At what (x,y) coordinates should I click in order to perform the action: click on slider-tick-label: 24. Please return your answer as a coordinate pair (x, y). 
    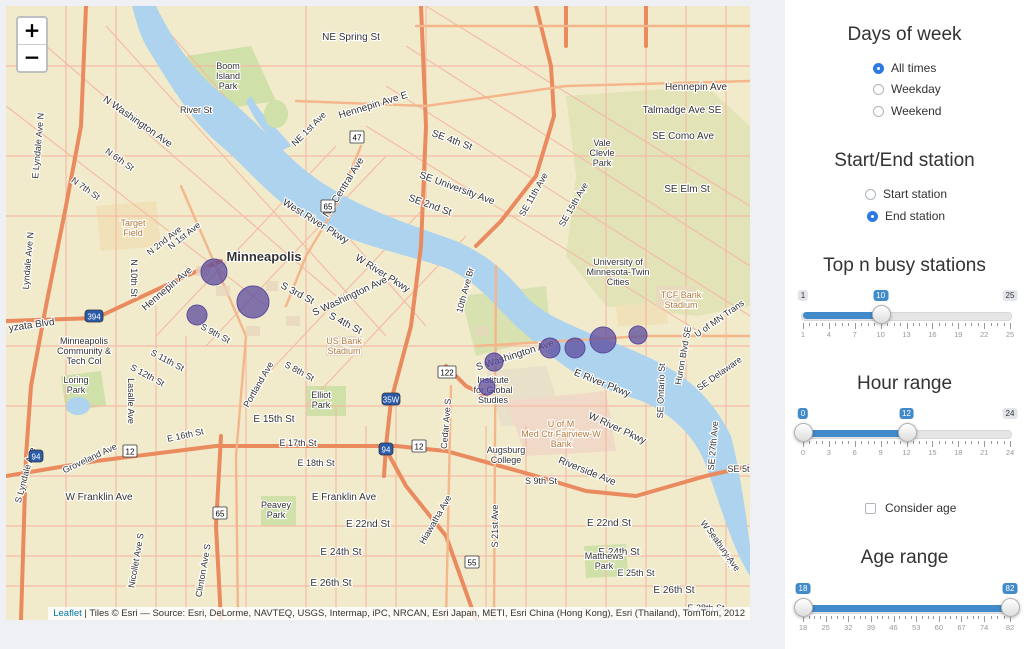
    Looking at the image, I should click on (1010, 452).